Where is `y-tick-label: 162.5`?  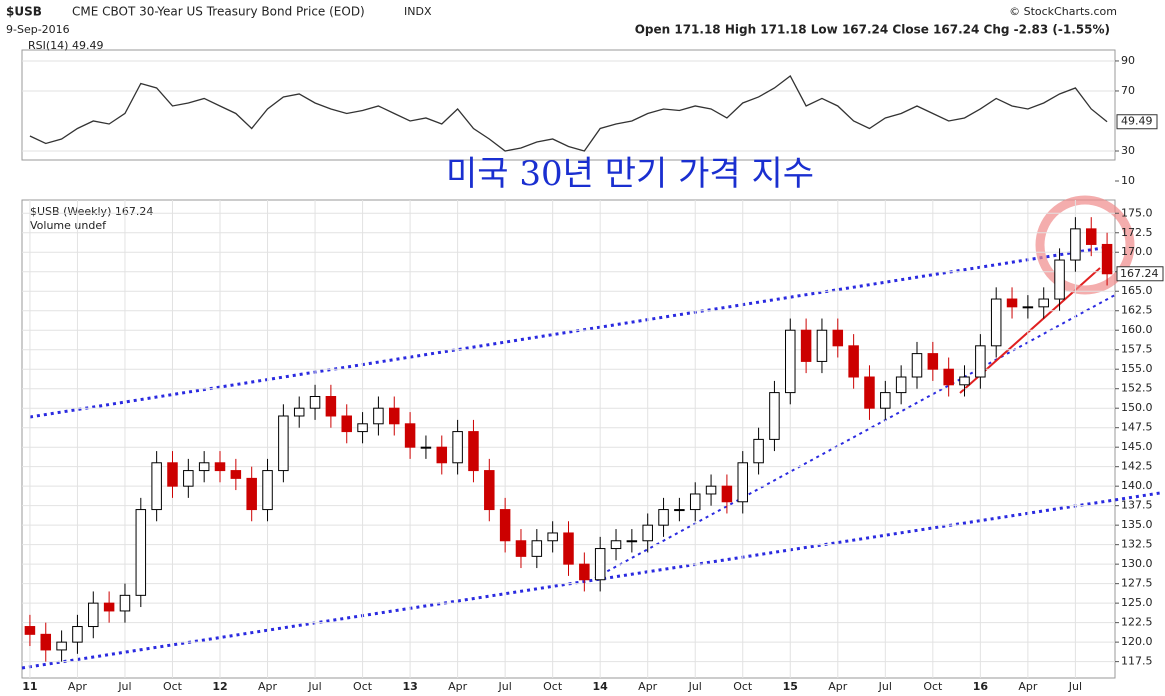 y-tick-label: 162.5 is located at coordinates (1137, 310).